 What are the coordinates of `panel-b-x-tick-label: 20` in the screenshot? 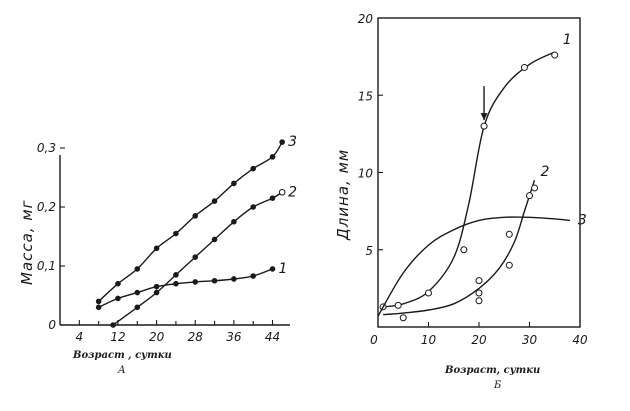 It's located at (479, 340).